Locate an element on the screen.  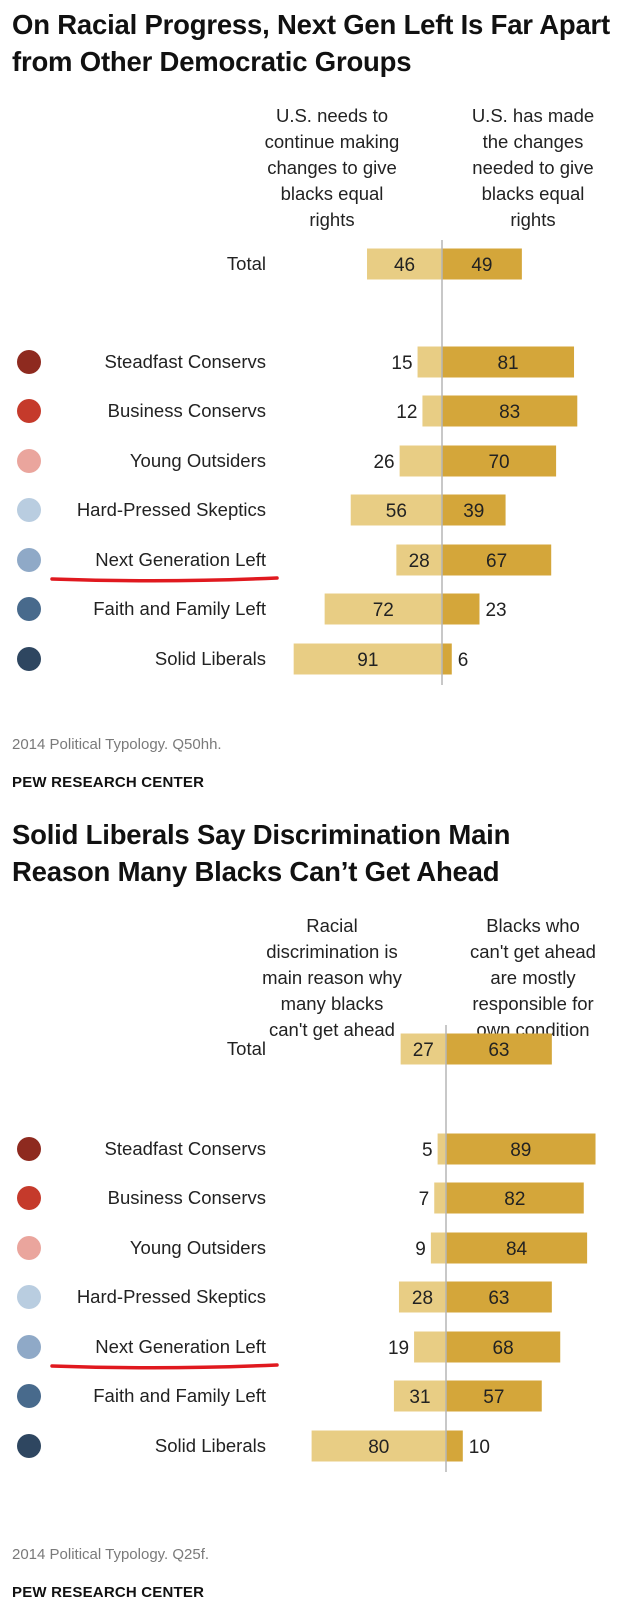
value-label-right: 49 is located at coordinates (481, 265).